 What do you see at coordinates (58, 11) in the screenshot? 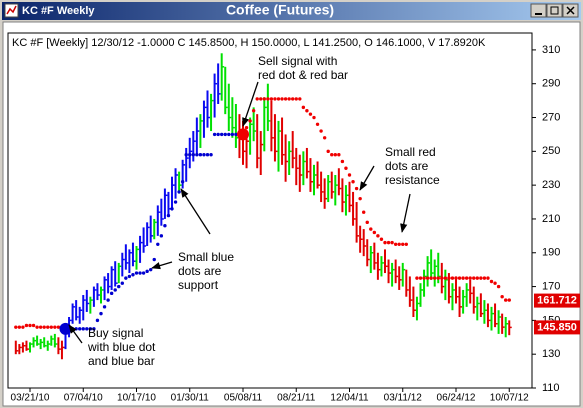
I see `window-caption: KC #F Weekly` at bounding box center [58, 11].